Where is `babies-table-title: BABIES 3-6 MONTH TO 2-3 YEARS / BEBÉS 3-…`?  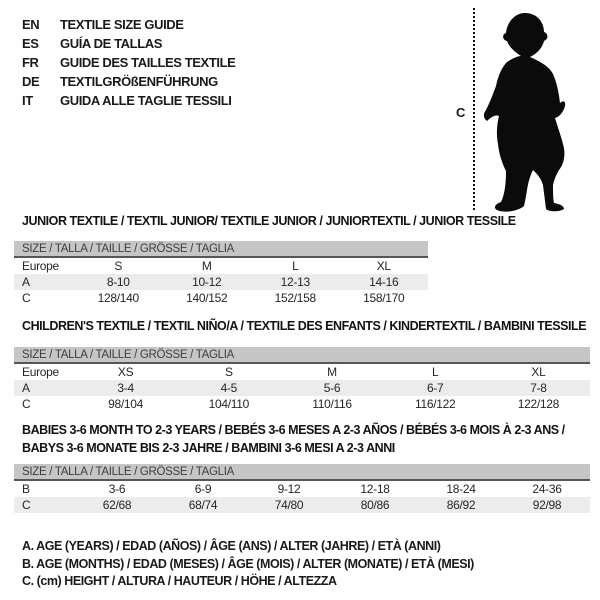 babies-table-title: BABIES 3-6 MONTH TO 2-3 YEARS / BEBÉS 3-… is located at coordinates (293, 439).